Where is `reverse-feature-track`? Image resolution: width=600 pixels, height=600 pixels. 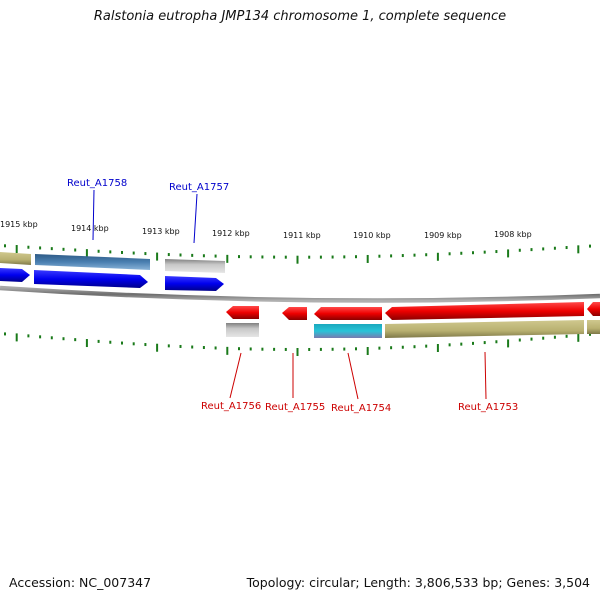 reverse-feature-track is located at coordinates (413, 329).